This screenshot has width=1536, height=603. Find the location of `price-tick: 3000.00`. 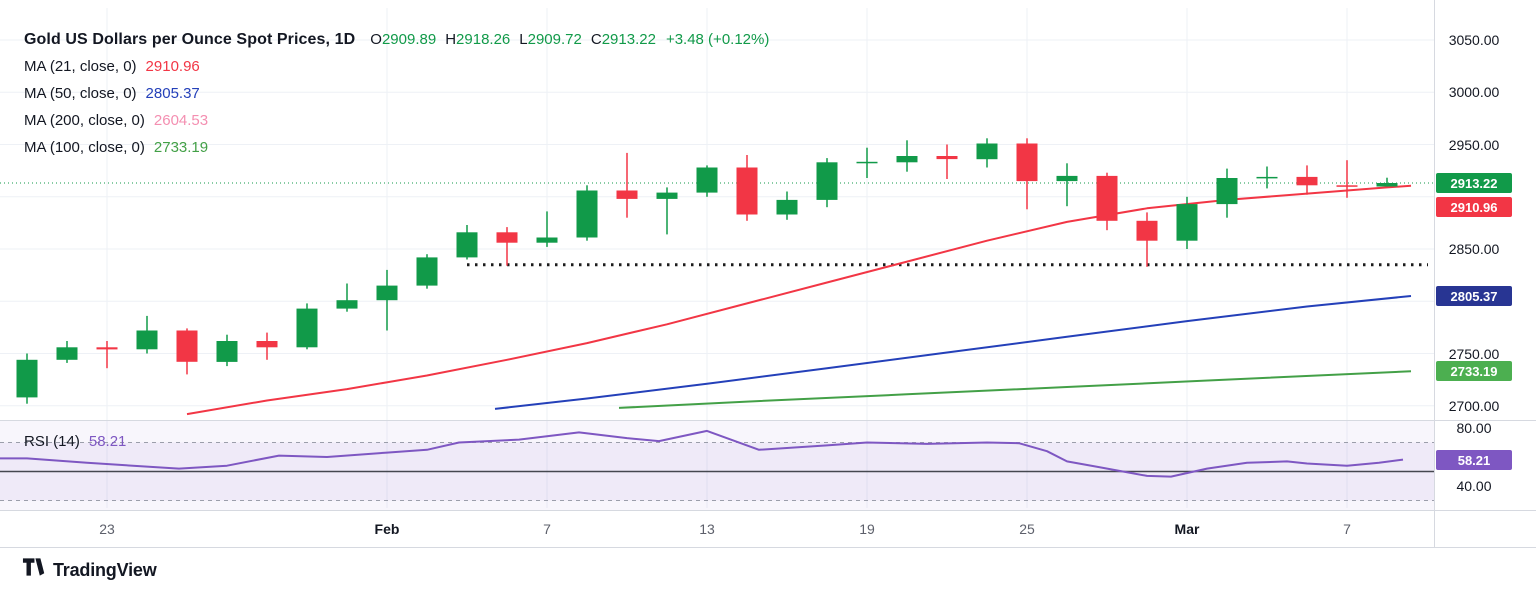

price-tick: 3000.00 is located at coordinates (1474, 92).